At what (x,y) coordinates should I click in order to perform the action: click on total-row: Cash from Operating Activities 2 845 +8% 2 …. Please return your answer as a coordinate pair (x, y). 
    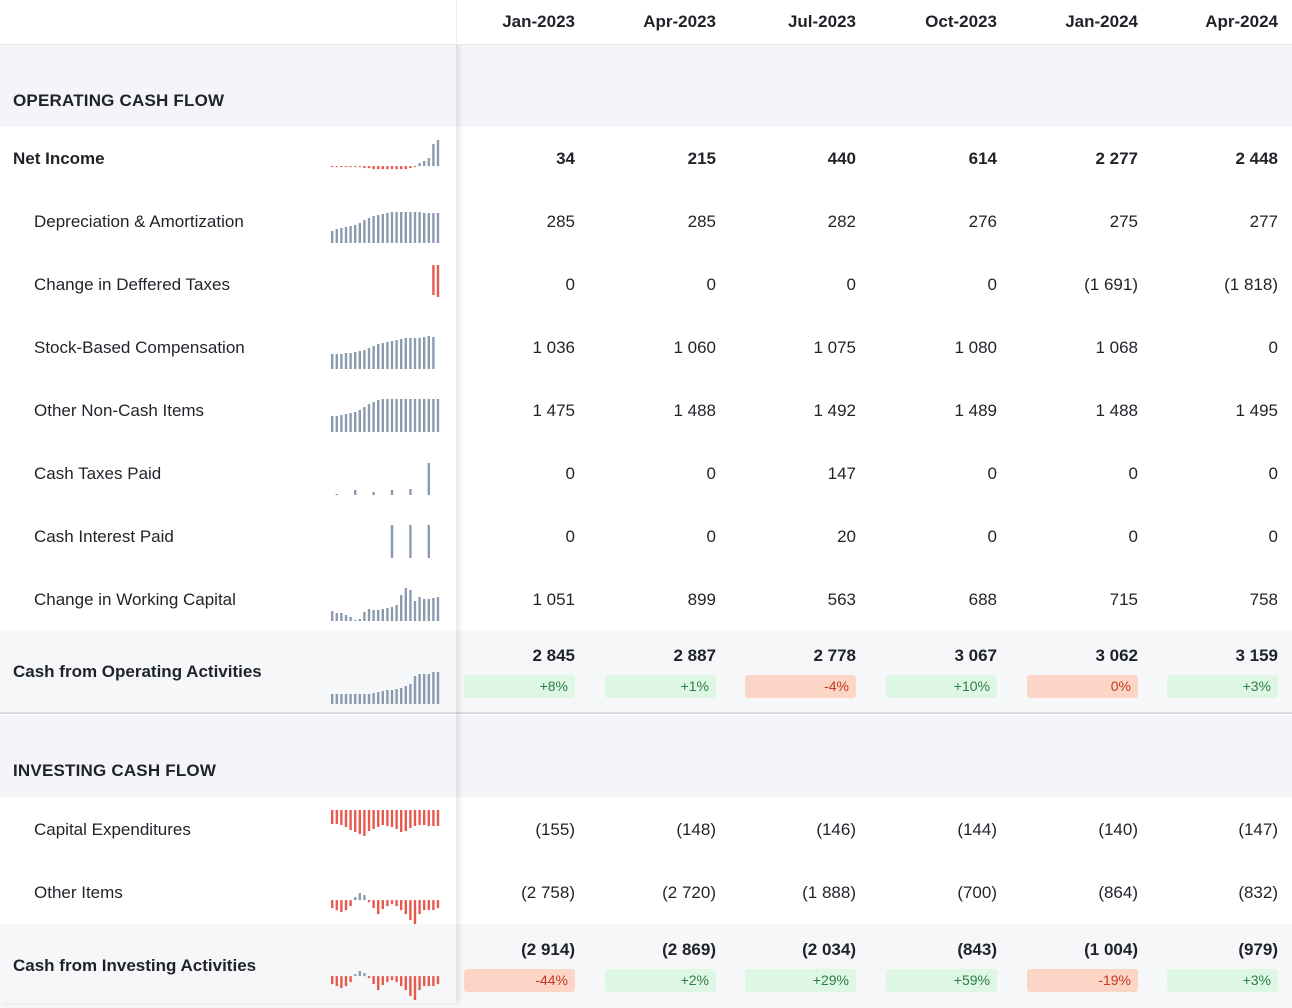
    Looking at the image, I should click on (646, 672).